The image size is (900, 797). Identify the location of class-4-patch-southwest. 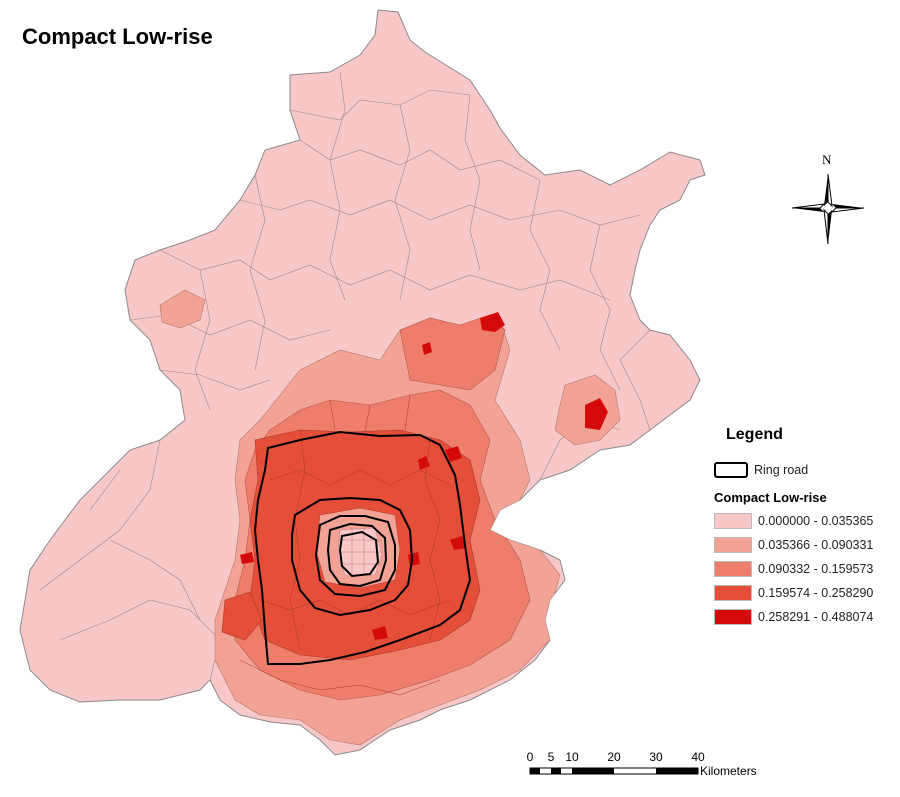
(242, 616).